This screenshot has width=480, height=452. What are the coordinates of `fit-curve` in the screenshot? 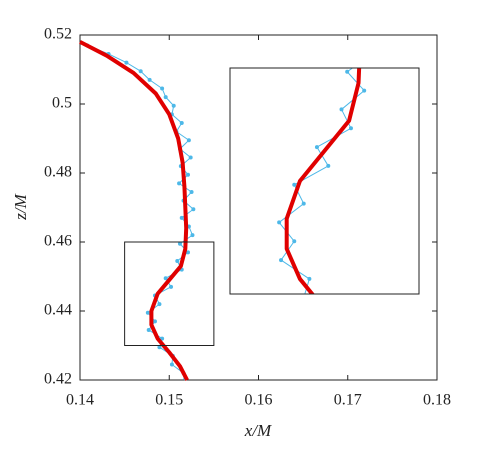 It's located at (323, 181).